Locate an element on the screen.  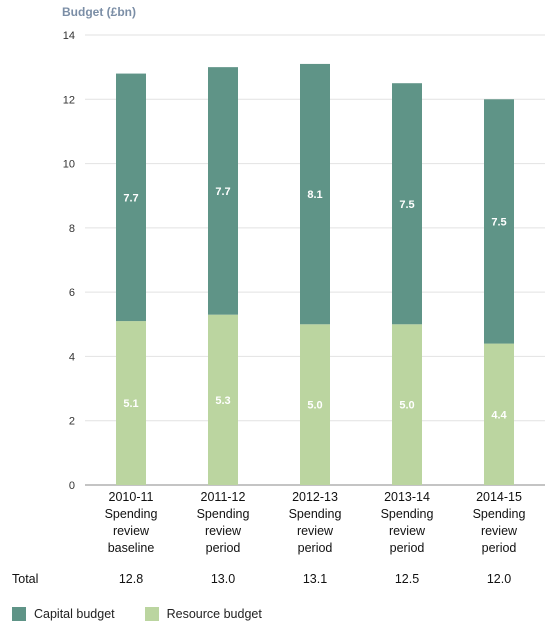
data-label: 4.4 is located at coordinates (499, 415).